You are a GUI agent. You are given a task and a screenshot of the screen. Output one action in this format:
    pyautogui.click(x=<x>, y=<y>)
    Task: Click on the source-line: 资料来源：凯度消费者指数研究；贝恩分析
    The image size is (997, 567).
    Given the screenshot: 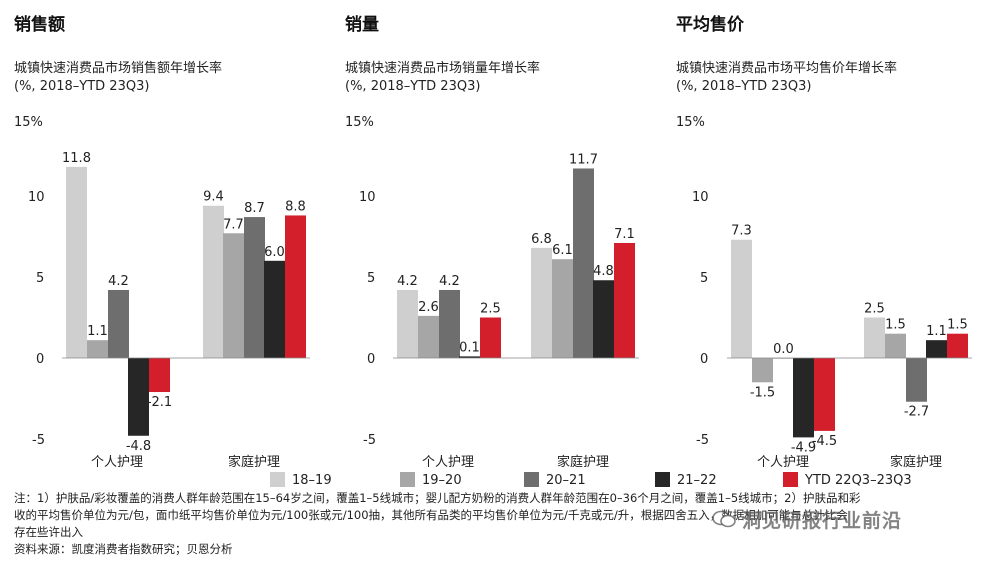 What is the action you would take?
    pyautogui.click(x=123, y=549)
    